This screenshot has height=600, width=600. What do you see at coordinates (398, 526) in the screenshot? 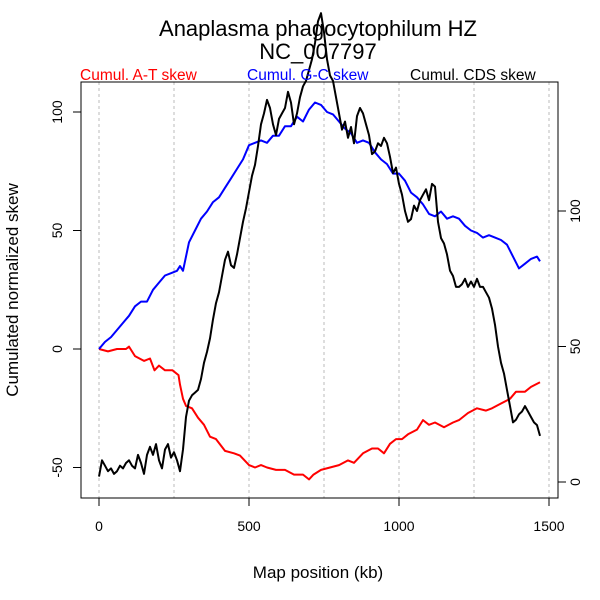
I see `x-tick-label: 1000` at bounding box center [398, 526].